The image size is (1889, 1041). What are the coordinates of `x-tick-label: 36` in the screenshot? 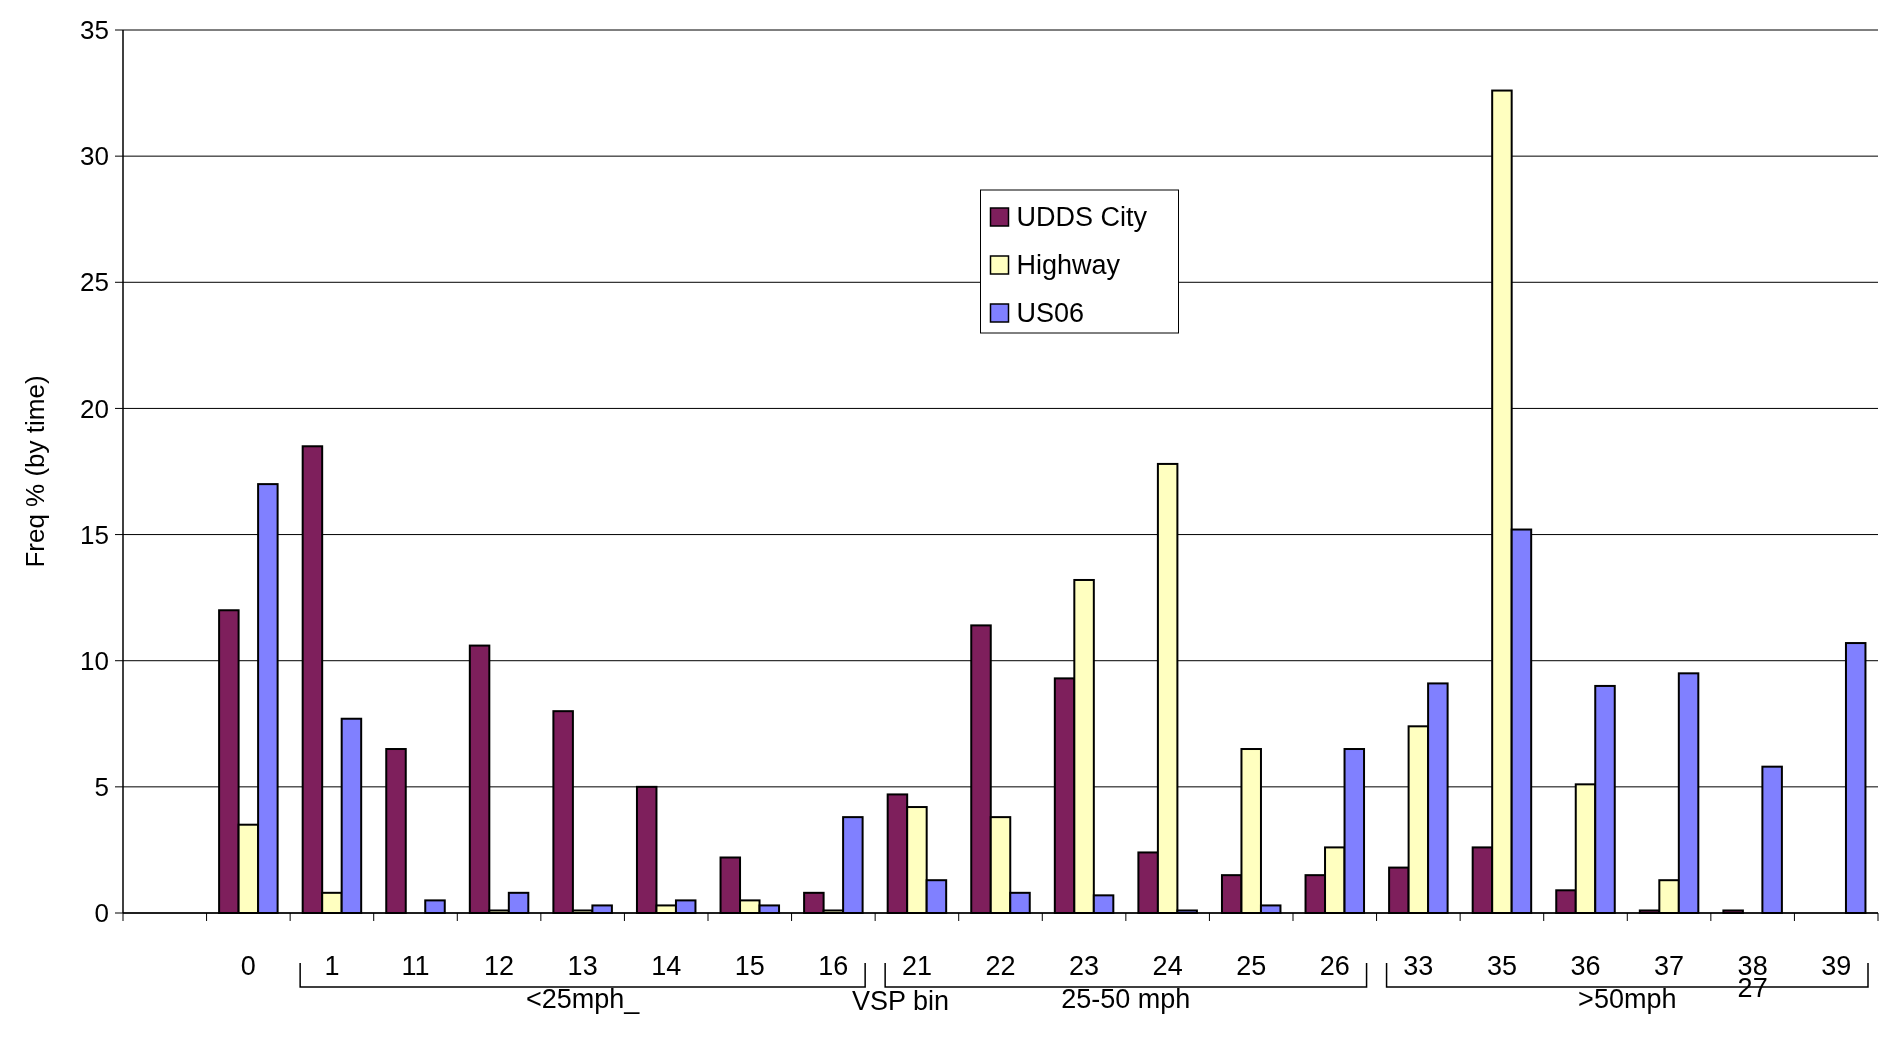 It's located at (1585, 966).